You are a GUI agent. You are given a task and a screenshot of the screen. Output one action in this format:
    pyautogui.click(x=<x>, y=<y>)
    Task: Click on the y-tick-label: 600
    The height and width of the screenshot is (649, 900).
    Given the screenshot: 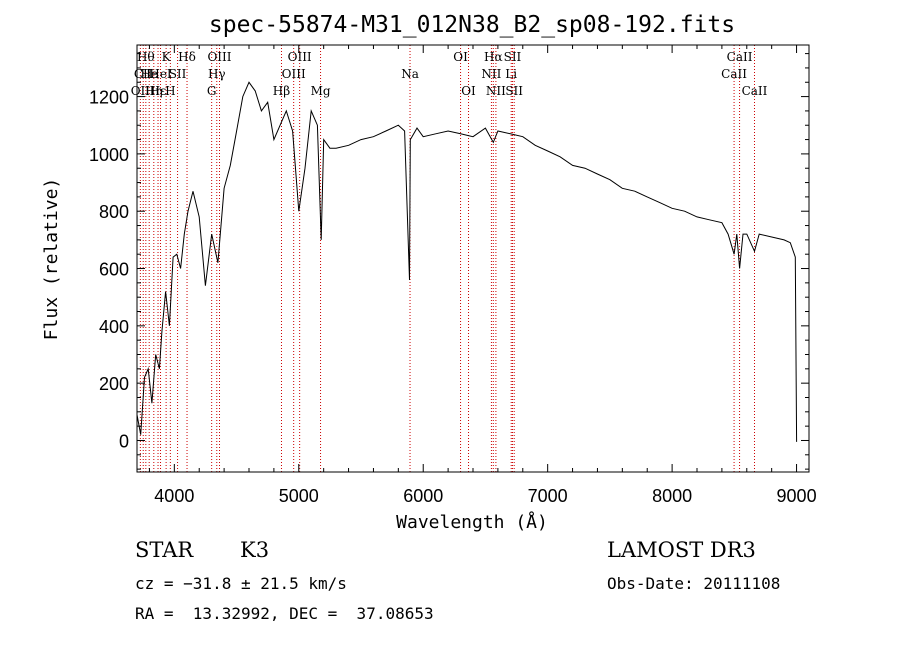 What is the action you would take?
    pyautogui.click(x=114, y=270)
    